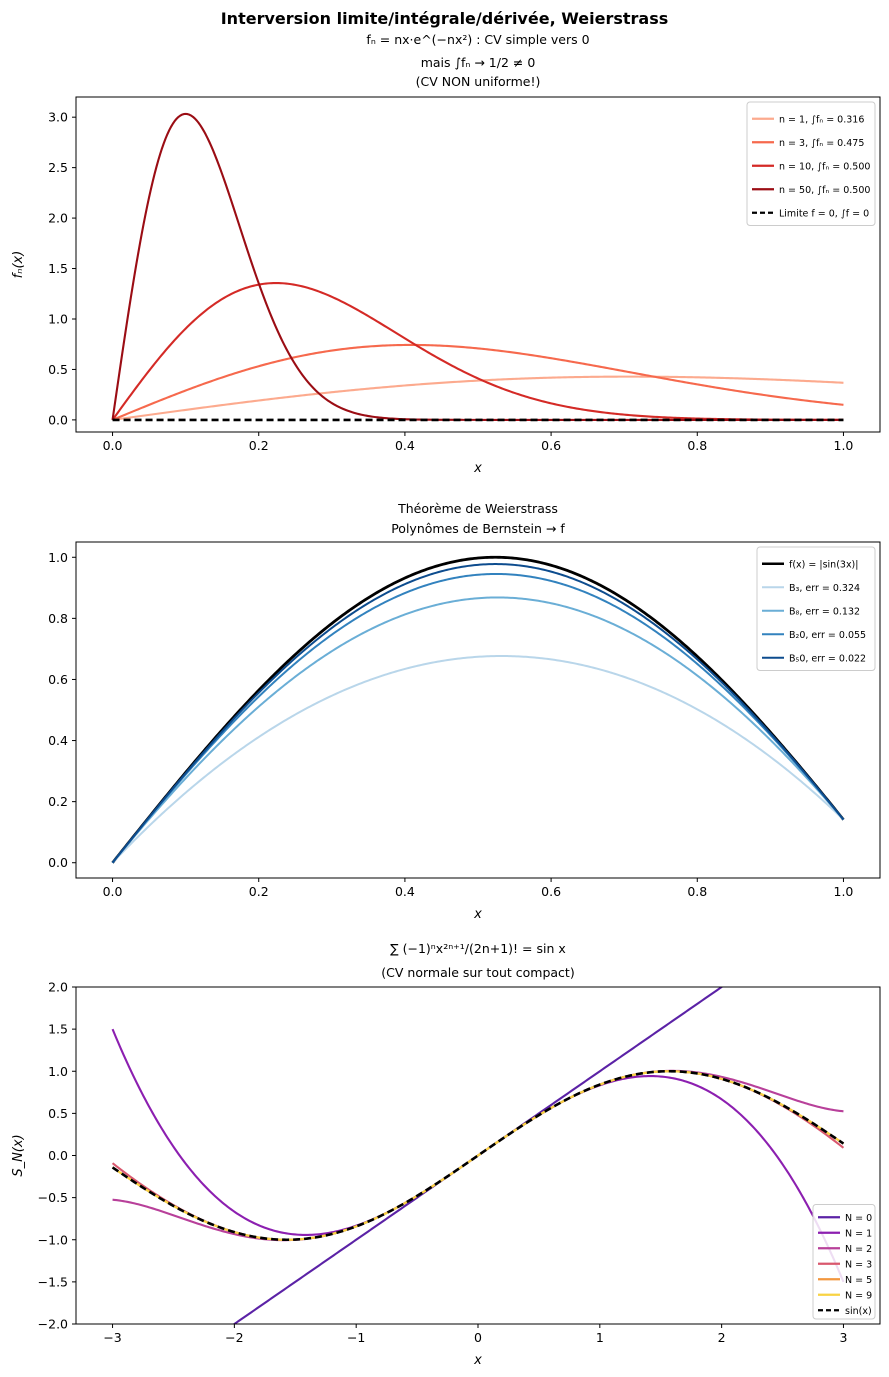  Describe the element at coordinates (844, 1262) in the screenshot. I see `legend: N = 0 N = 1 N = 2 N = 3 N = 5 N = 9 sin(x)` at that location.